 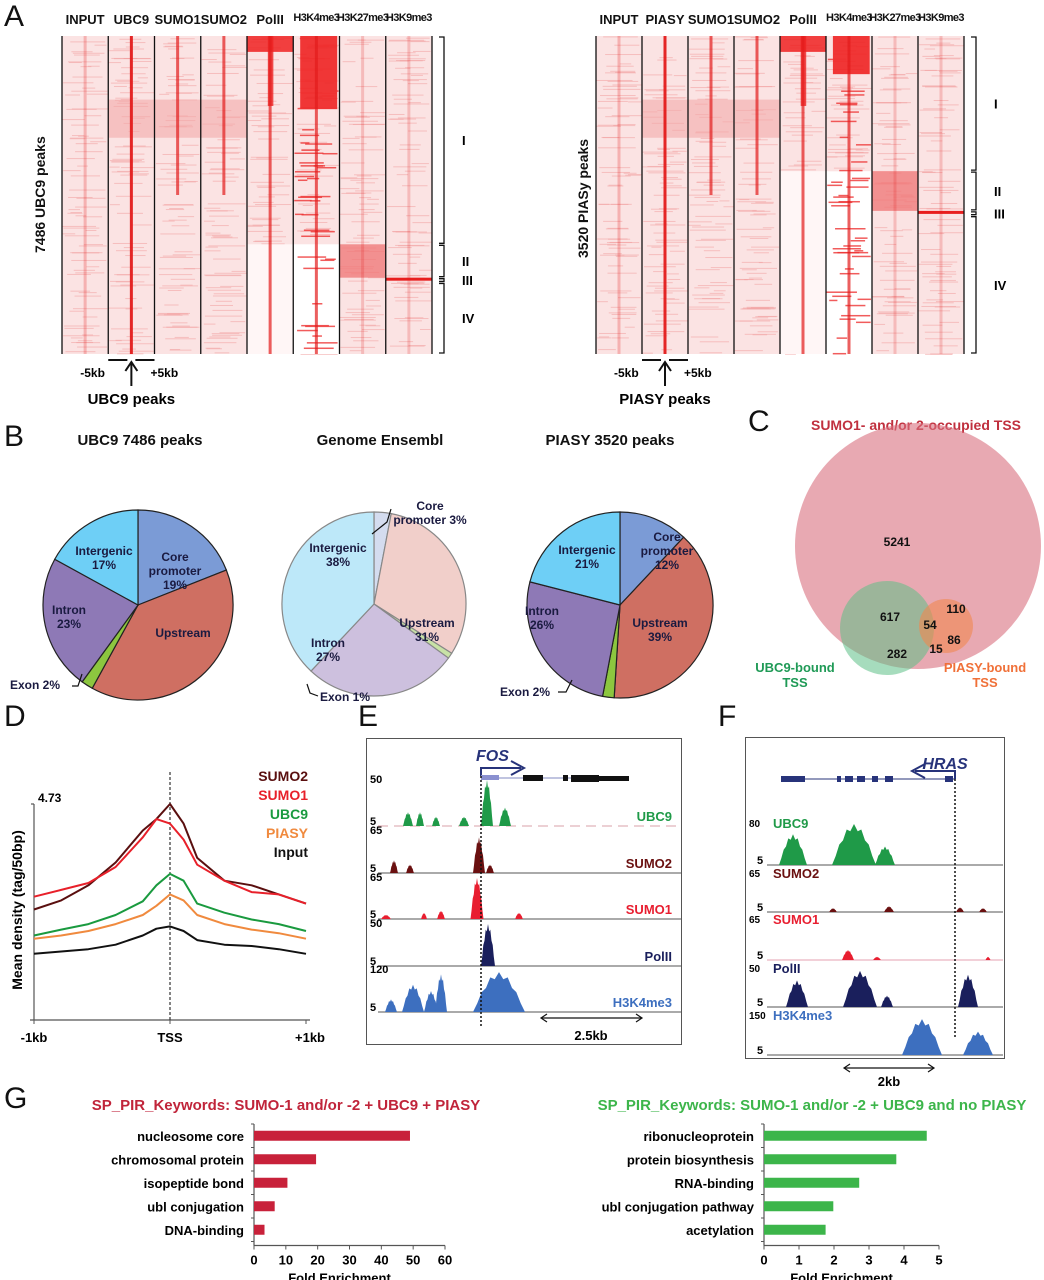 I want to click on pie-label-line: Intergenic, so click(x=587, y=550).